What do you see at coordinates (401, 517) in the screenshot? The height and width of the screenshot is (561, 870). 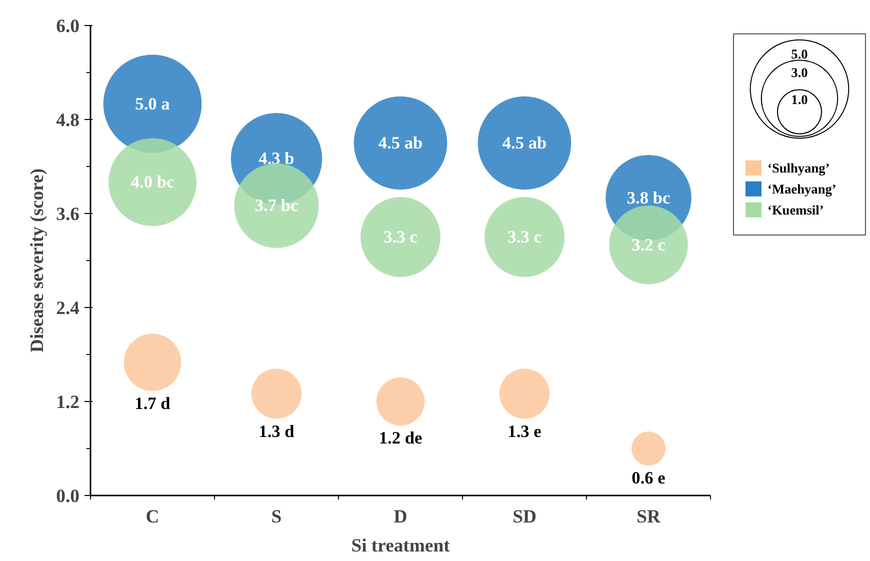 I see `x-tick-label: D` at bounding box center [401, 517].